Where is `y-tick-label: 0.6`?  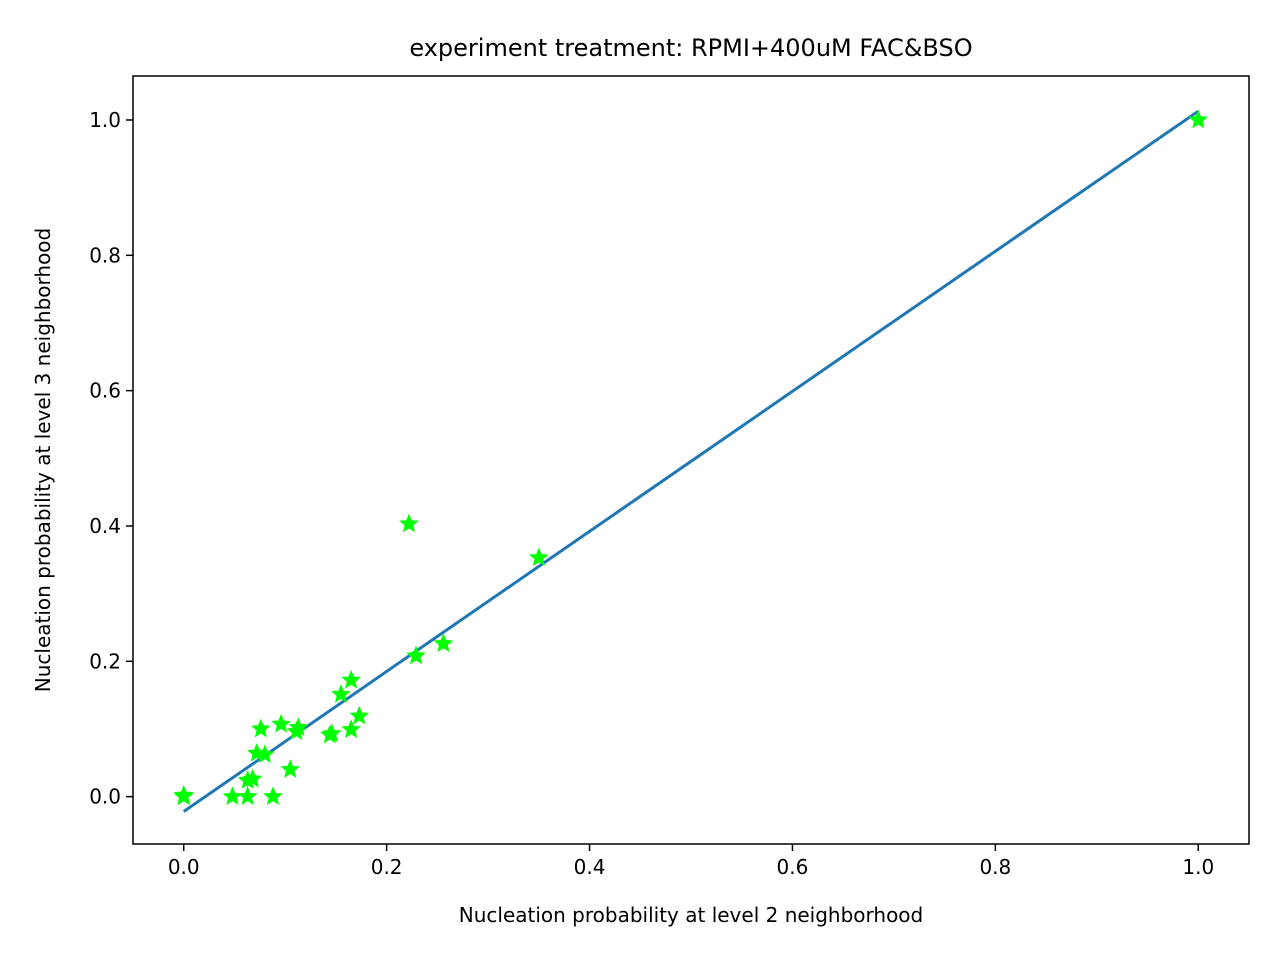 y-tick-label: 0.6 is located at coordinates (105, 391).